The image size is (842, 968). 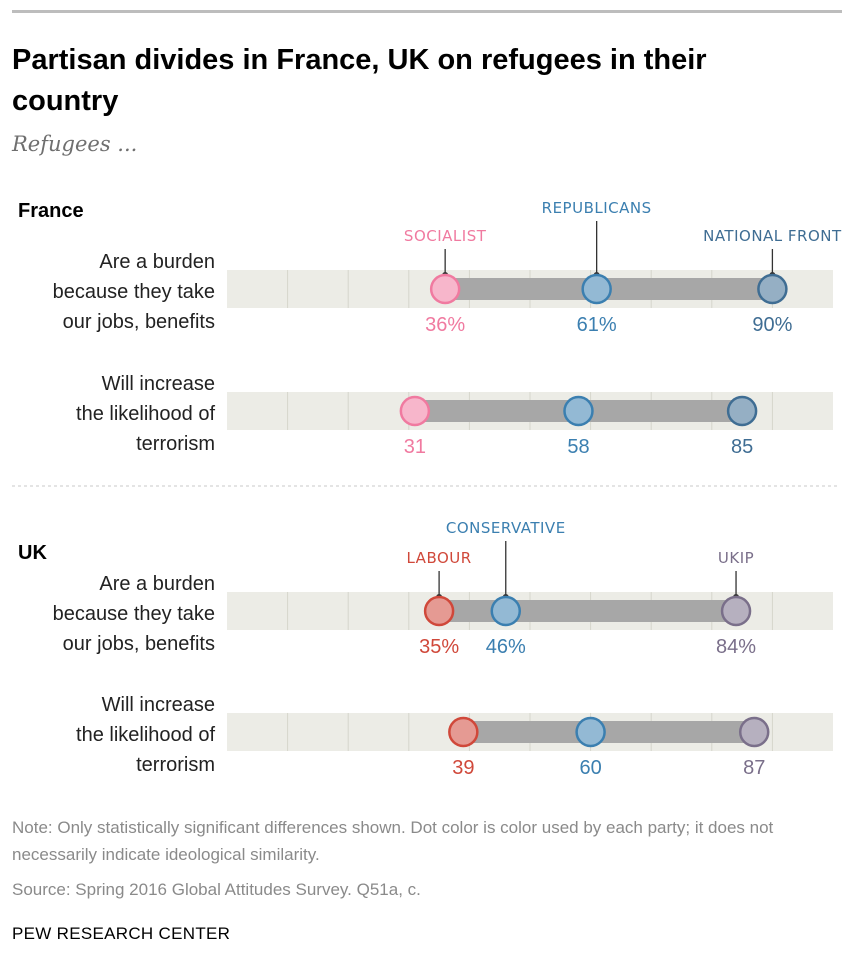 What do you see at coordinates (506, 528) in the screenshot?
I see `party-label-conservative: CONSERVATIVE` at bounding box center [506, 528].